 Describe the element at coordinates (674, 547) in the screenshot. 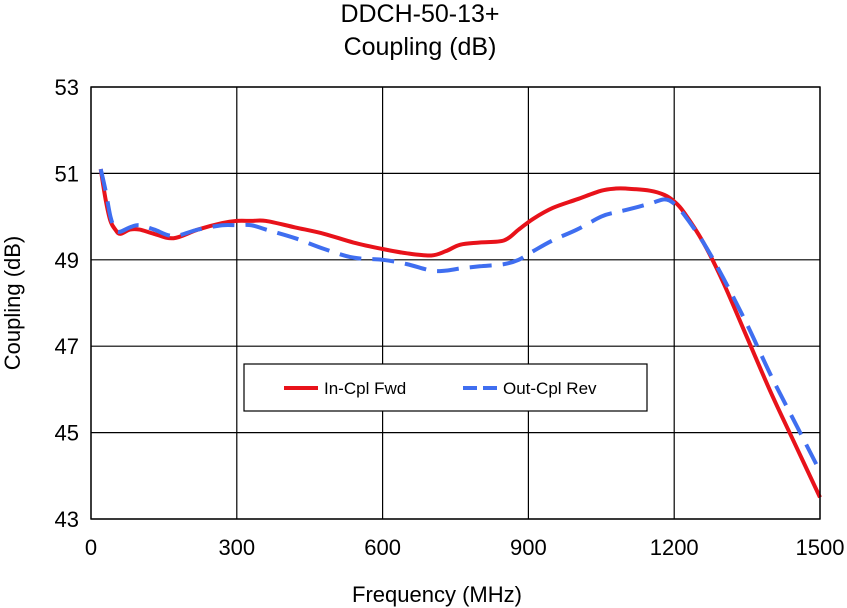

I see `x-tick-label: 1200` at that location.